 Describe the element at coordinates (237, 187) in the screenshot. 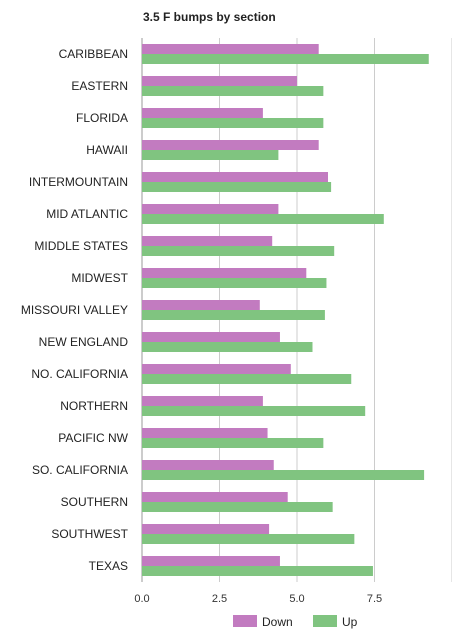

I see `bar-up-intermountain` at that location.